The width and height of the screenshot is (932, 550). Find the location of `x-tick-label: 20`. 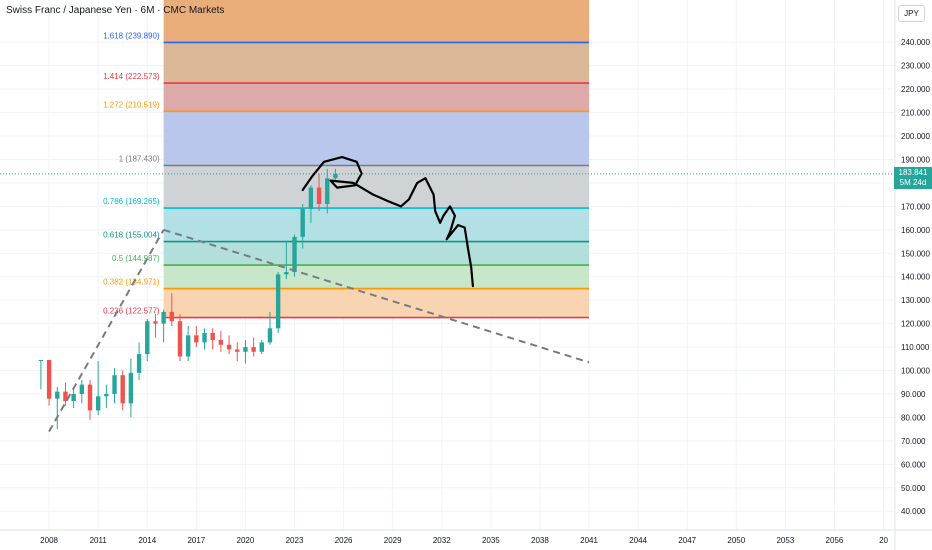

x-tick-label: 20 is located at coordinates (883, 540).